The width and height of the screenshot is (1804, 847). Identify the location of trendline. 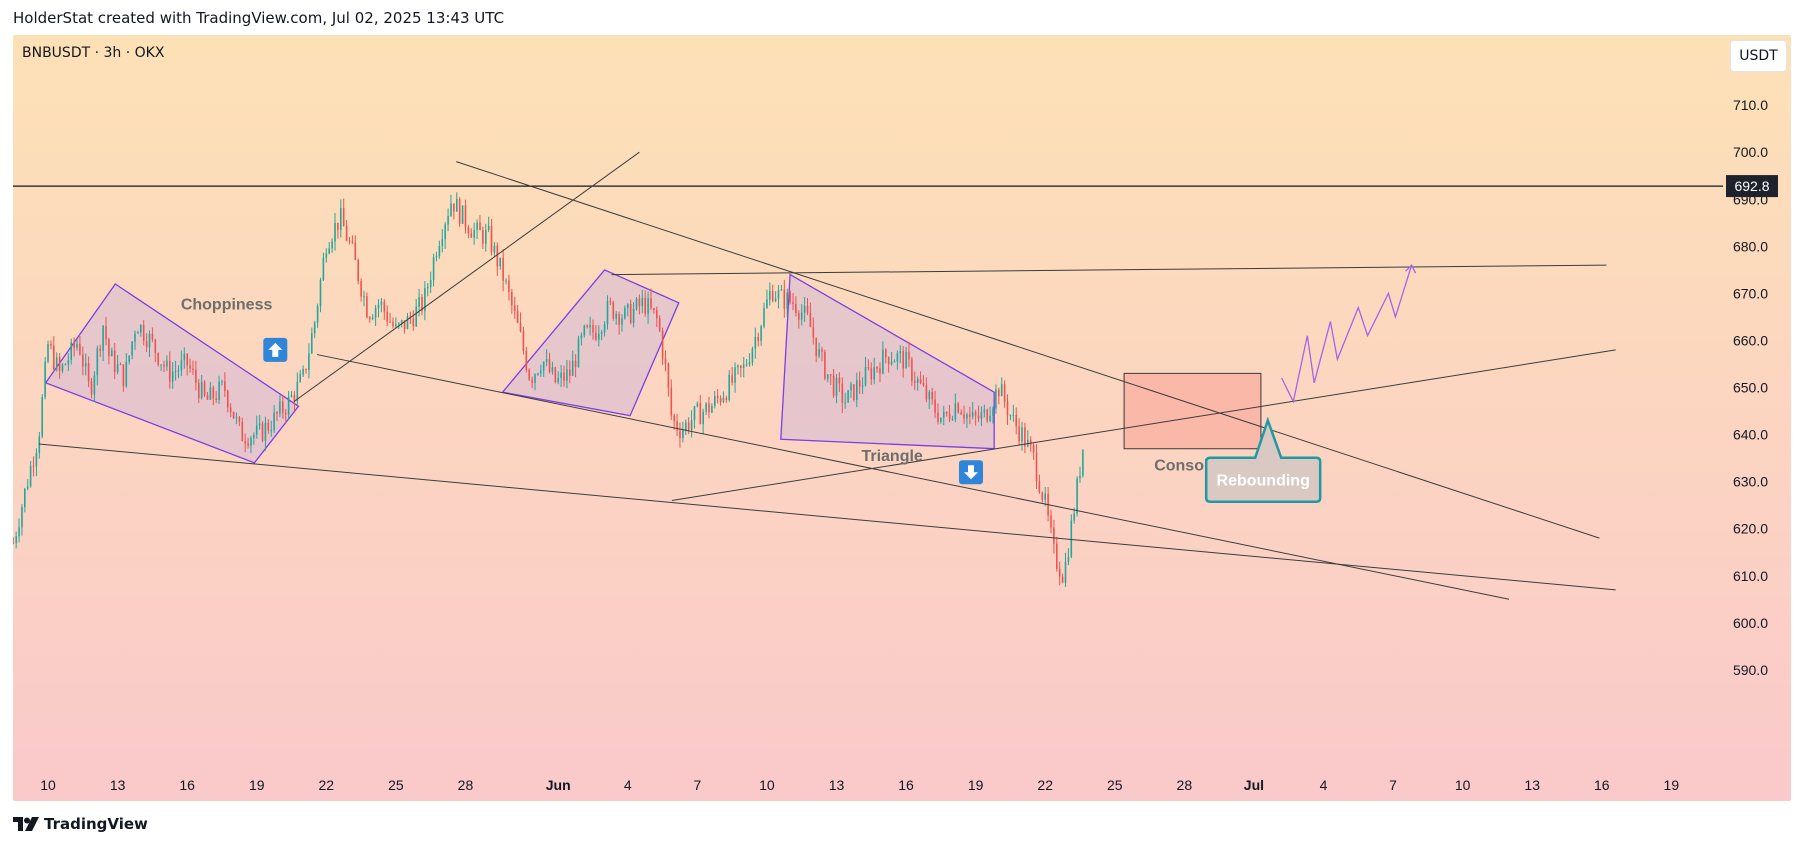
(466, 277).